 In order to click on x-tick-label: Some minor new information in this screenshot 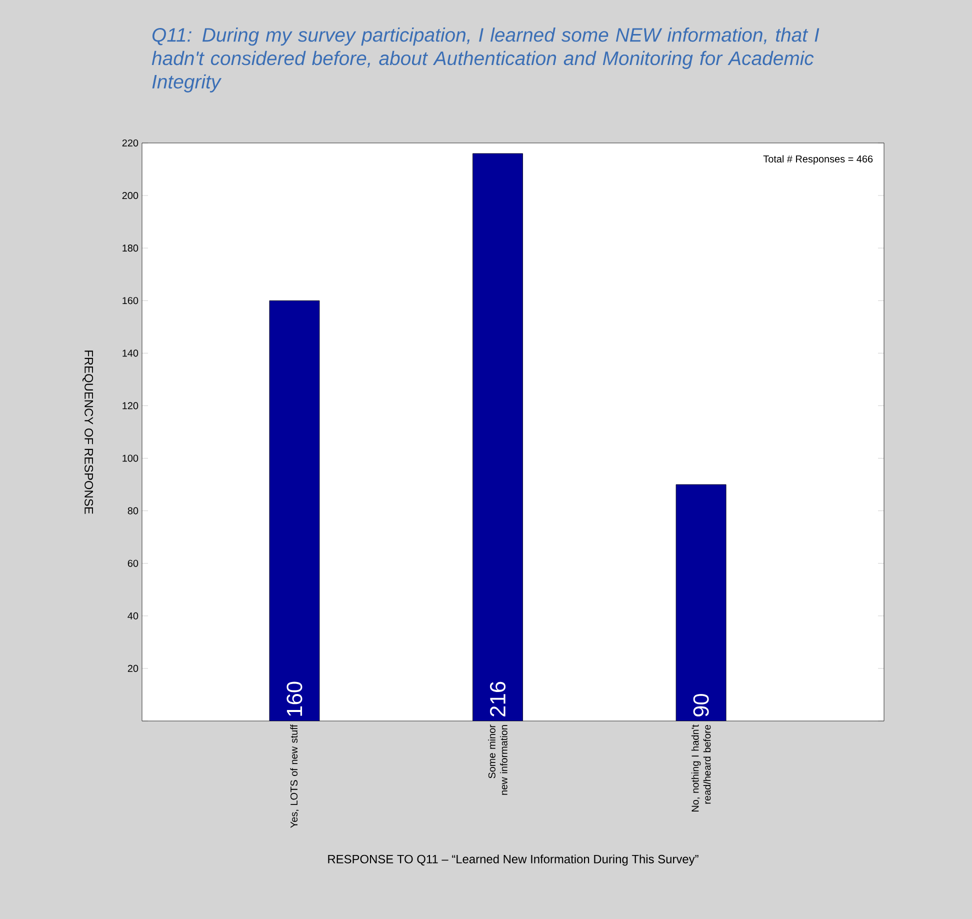, I will do `click(498, 759)`.